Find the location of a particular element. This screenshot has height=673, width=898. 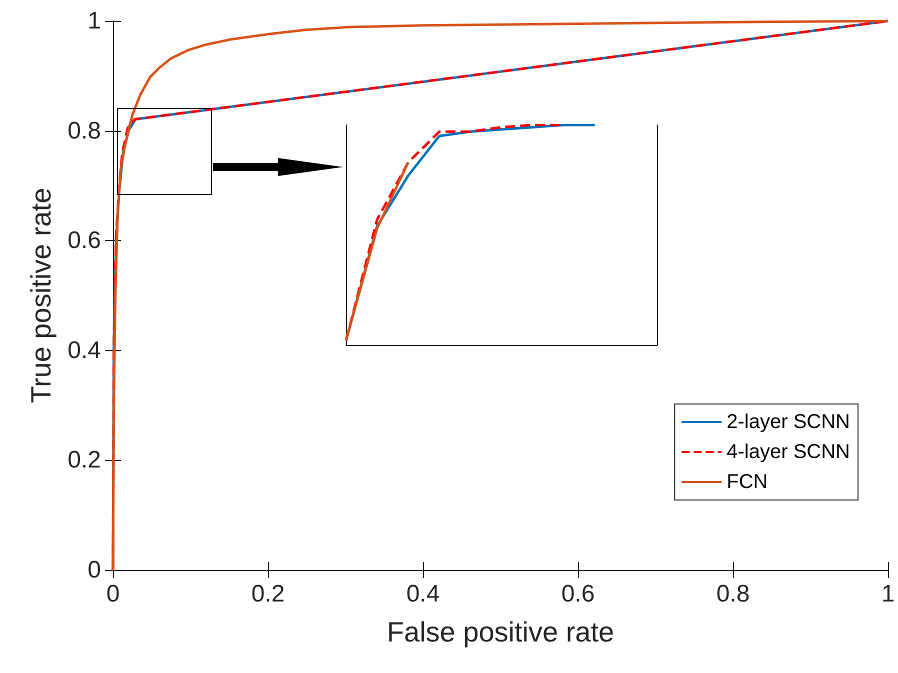

y-tick-label: 0.8 is located at coordinates (84, 130).